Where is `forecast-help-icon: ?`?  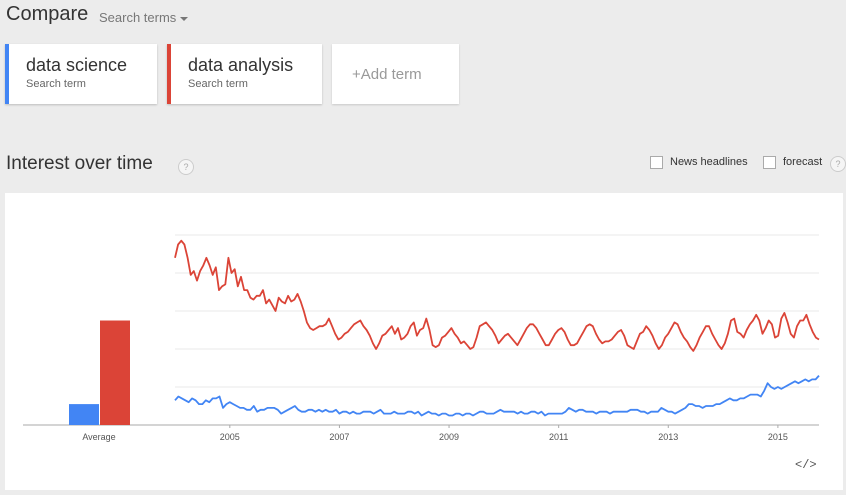 forecast-help-icon: ? is located at coordinates (838, 164).